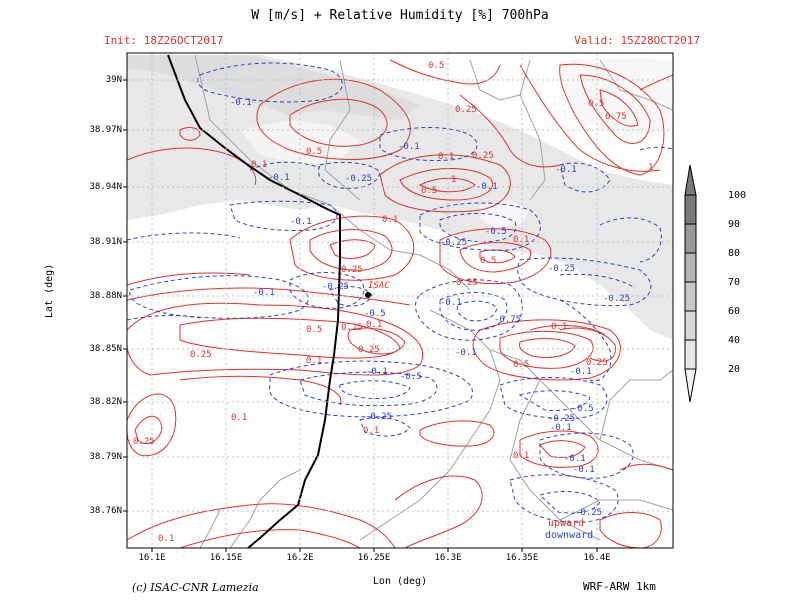 Image resolution: width=800 pixels, height=600 pixels. Describe the element at coordinates (195, 587) in the screenshot. I see `credit-text: (c) ISAC-CNR Lamezia` at that location.